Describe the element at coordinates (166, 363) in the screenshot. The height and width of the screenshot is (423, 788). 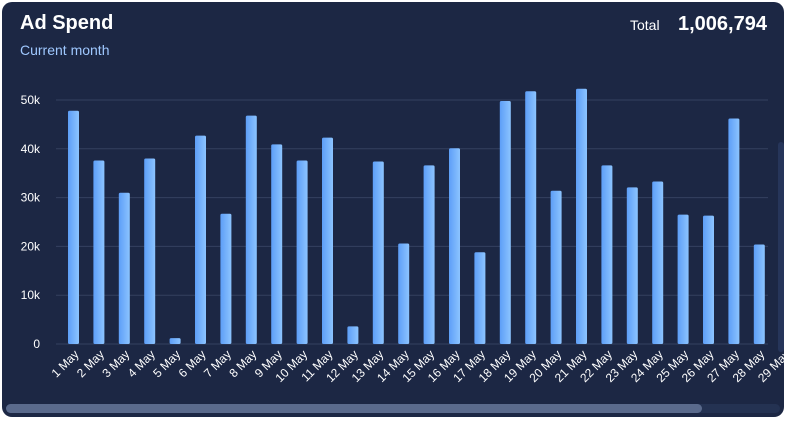
I see `x-tick-label: 5 May` at that location.